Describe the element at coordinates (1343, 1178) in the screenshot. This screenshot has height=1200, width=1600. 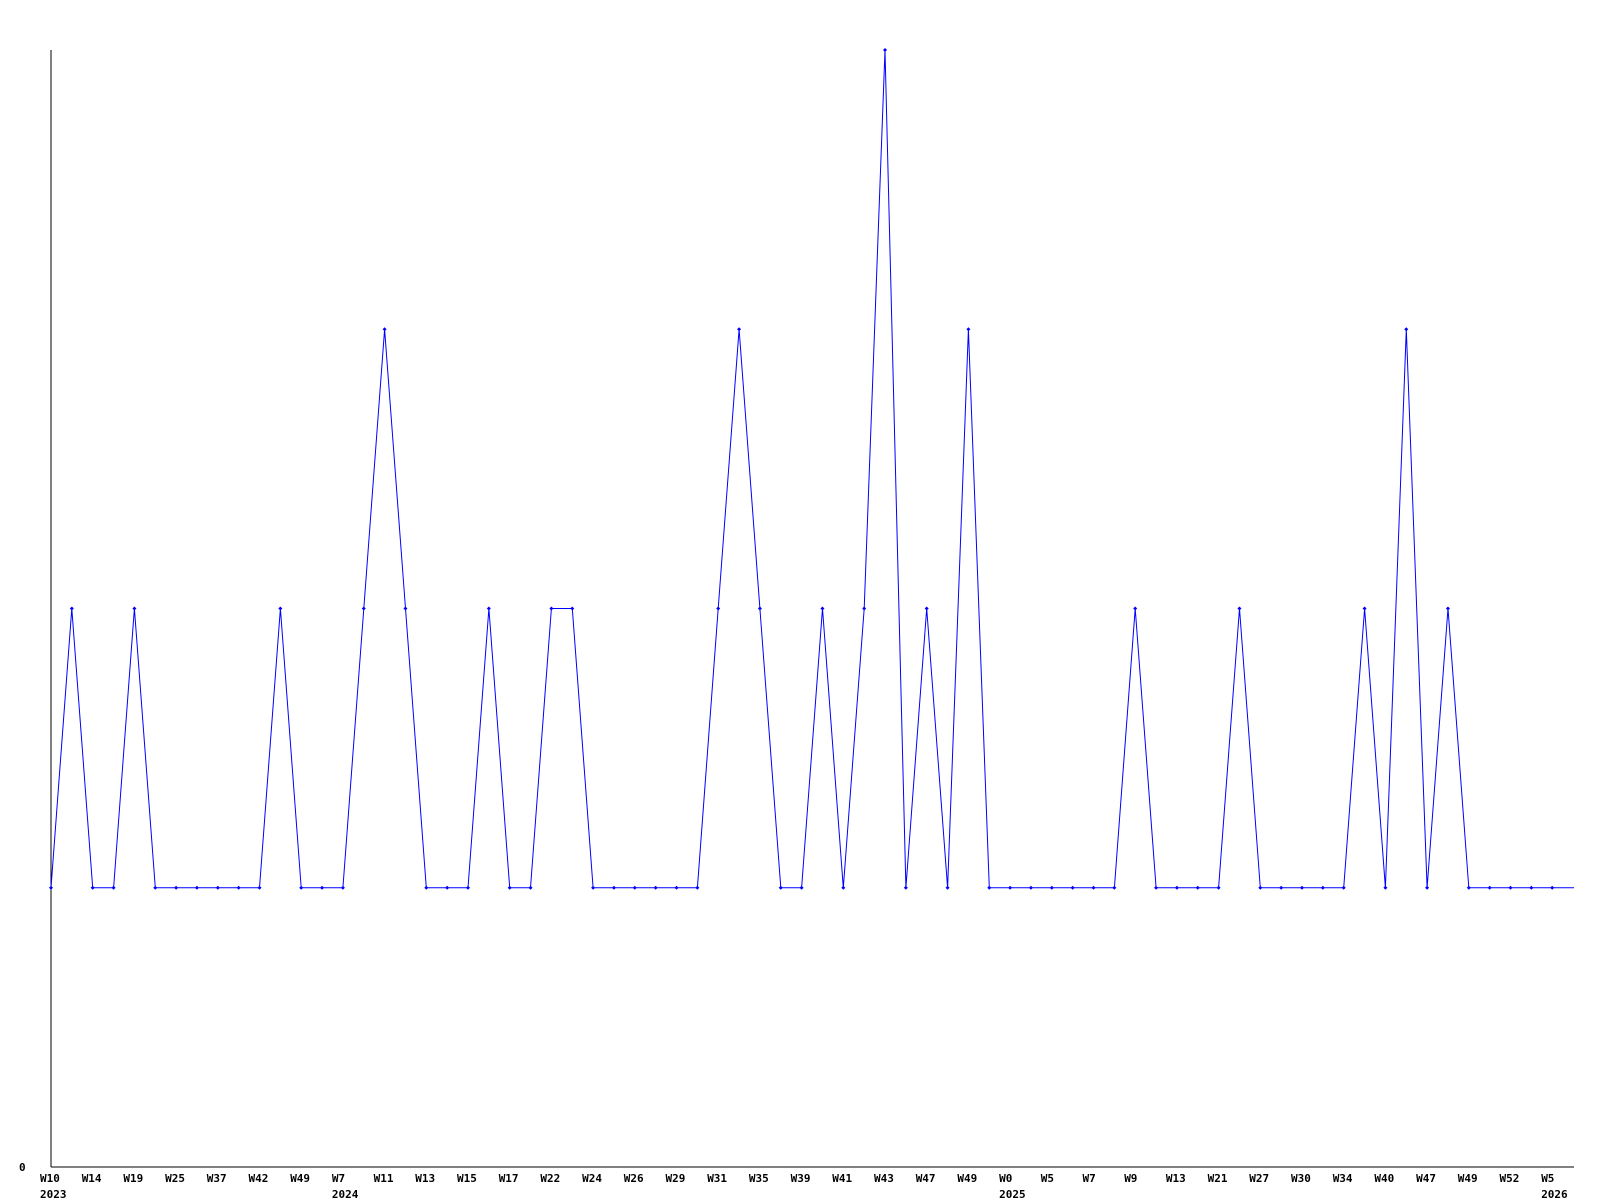
I see `x-tick-label: W34` at that location.